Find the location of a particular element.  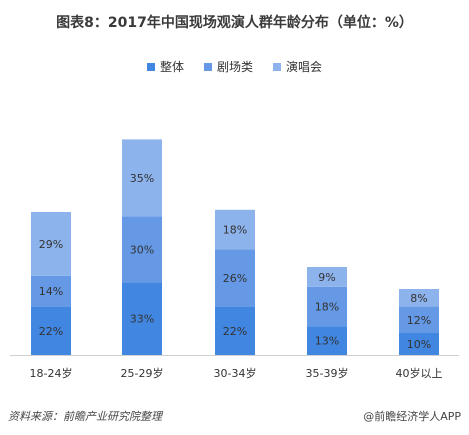

x-tick-label-35-39岁: 35-39岁 is located at coordinates (327, 373).